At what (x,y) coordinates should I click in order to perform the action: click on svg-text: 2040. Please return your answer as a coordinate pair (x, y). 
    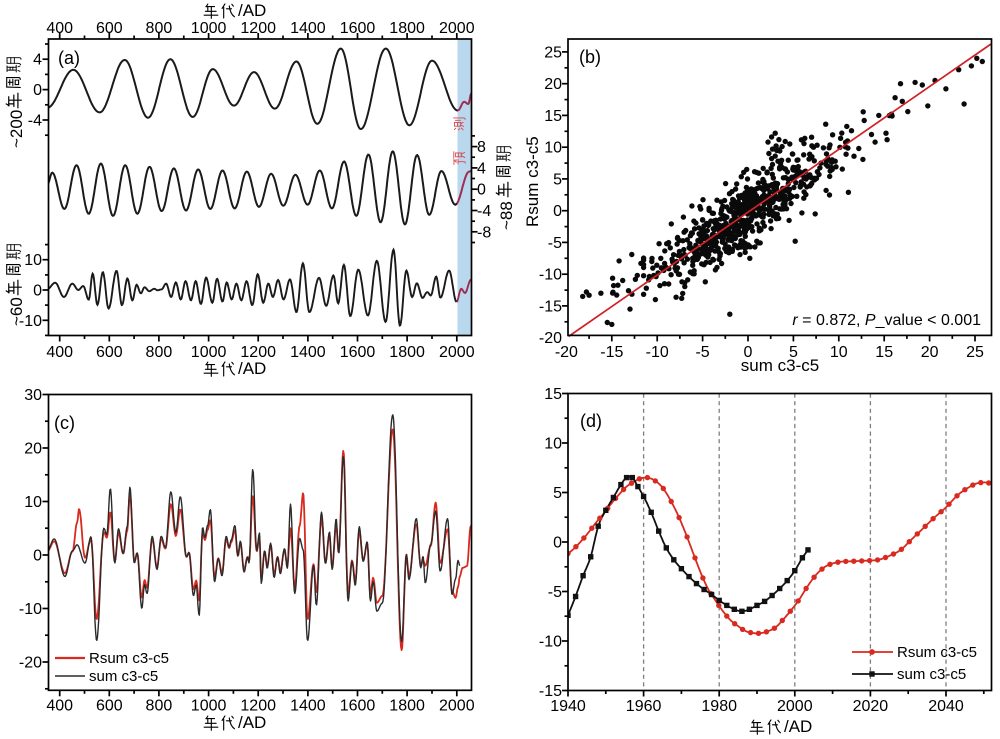
    Looking at the image, I should click on (946, 706).